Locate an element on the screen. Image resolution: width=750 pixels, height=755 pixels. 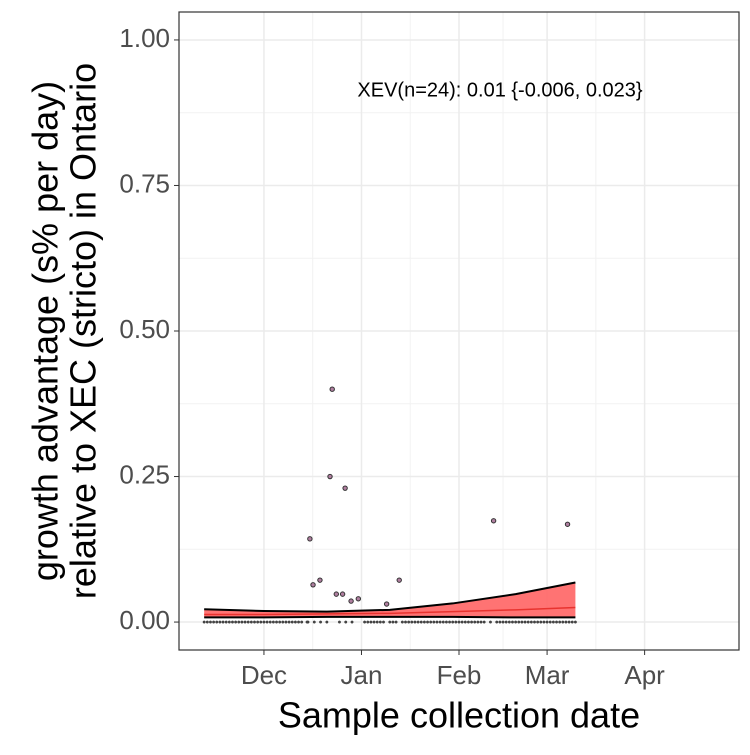
x-tick-label: Feb is located at coordinates (459, 675).